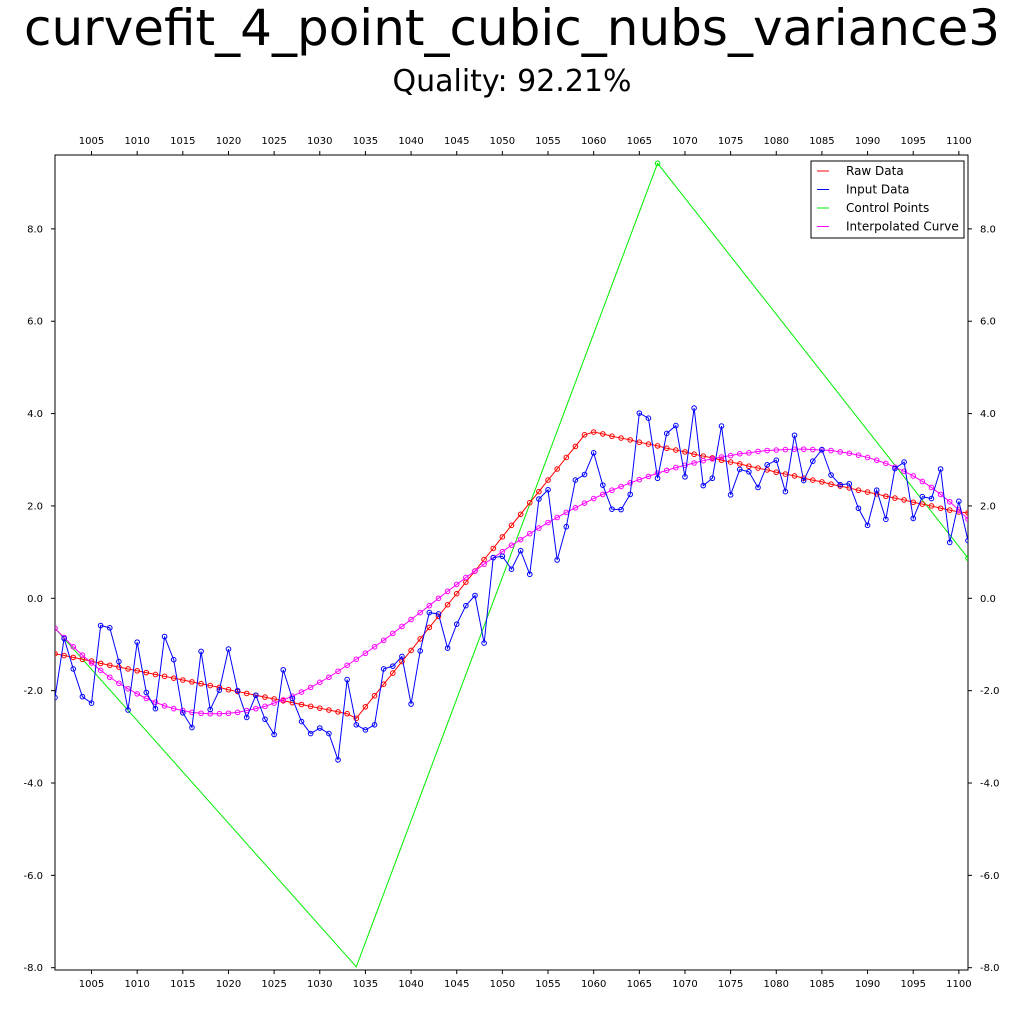 This screenshot has width=1024, height=1024. I want to click on x-tick-label-top: 1100, so click(958, 141).